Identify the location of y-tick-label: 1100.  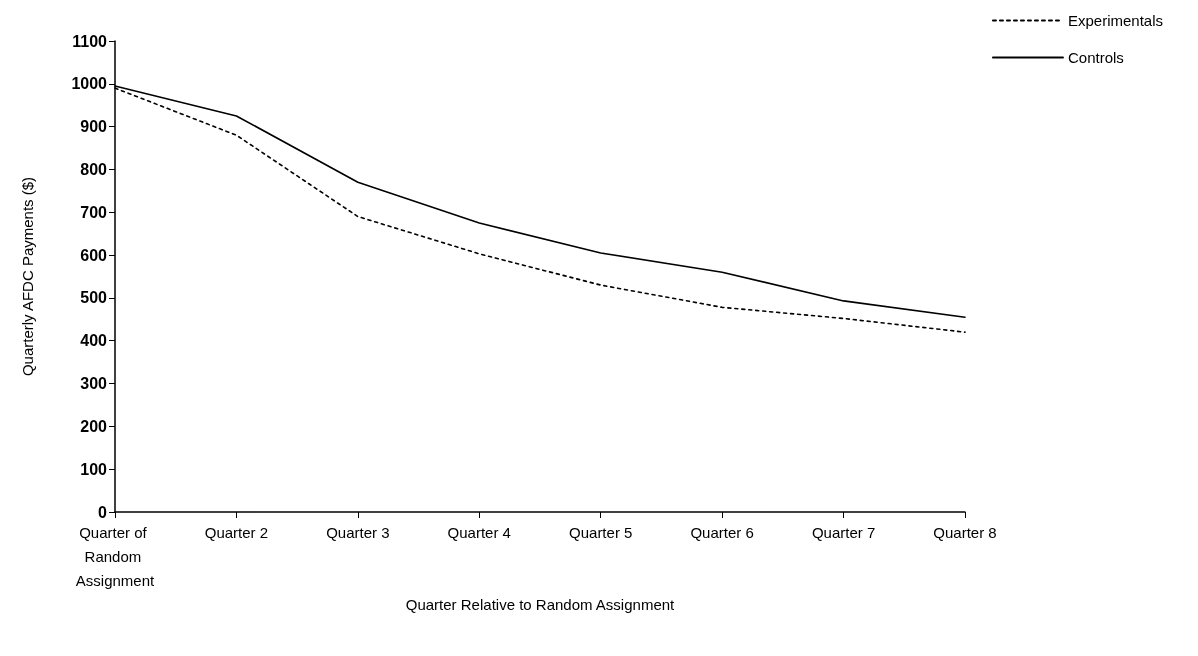
(90, 41).